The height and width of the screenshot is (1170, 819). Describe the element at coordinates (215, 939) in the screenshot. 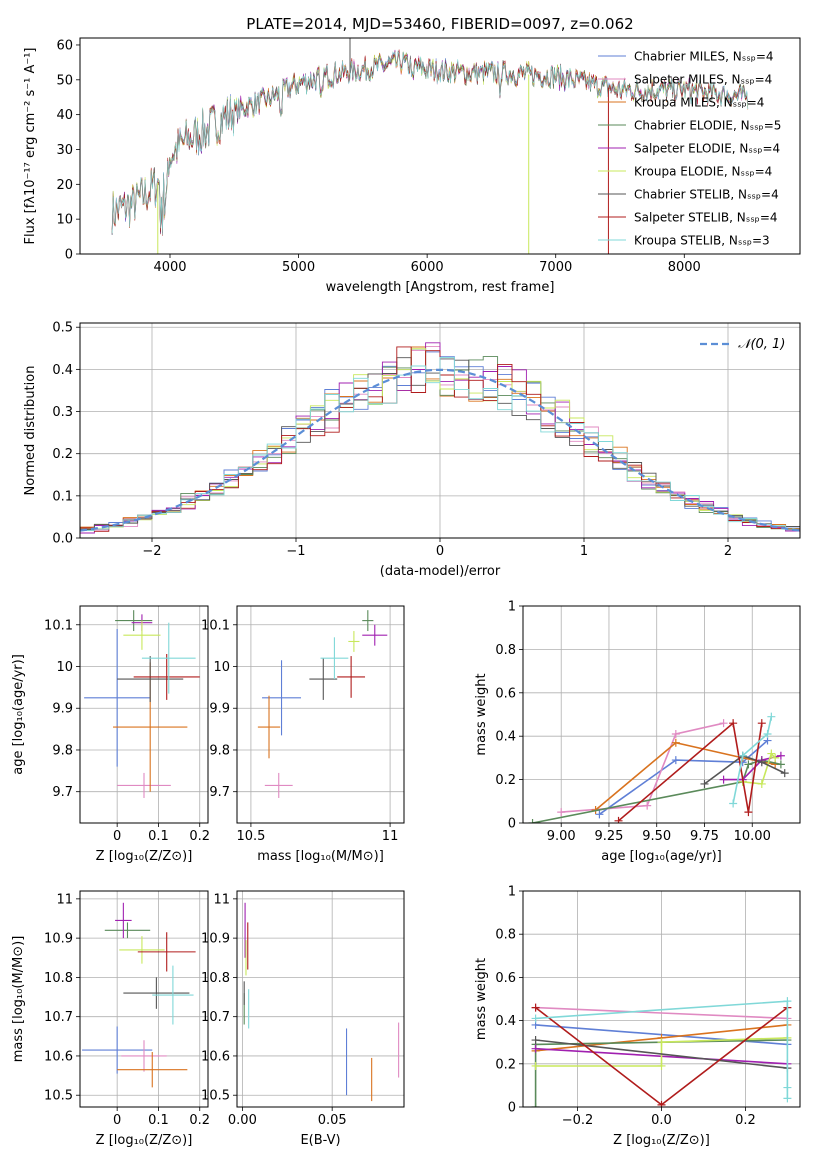

I see `y-tick-label: 10.9` at that location.